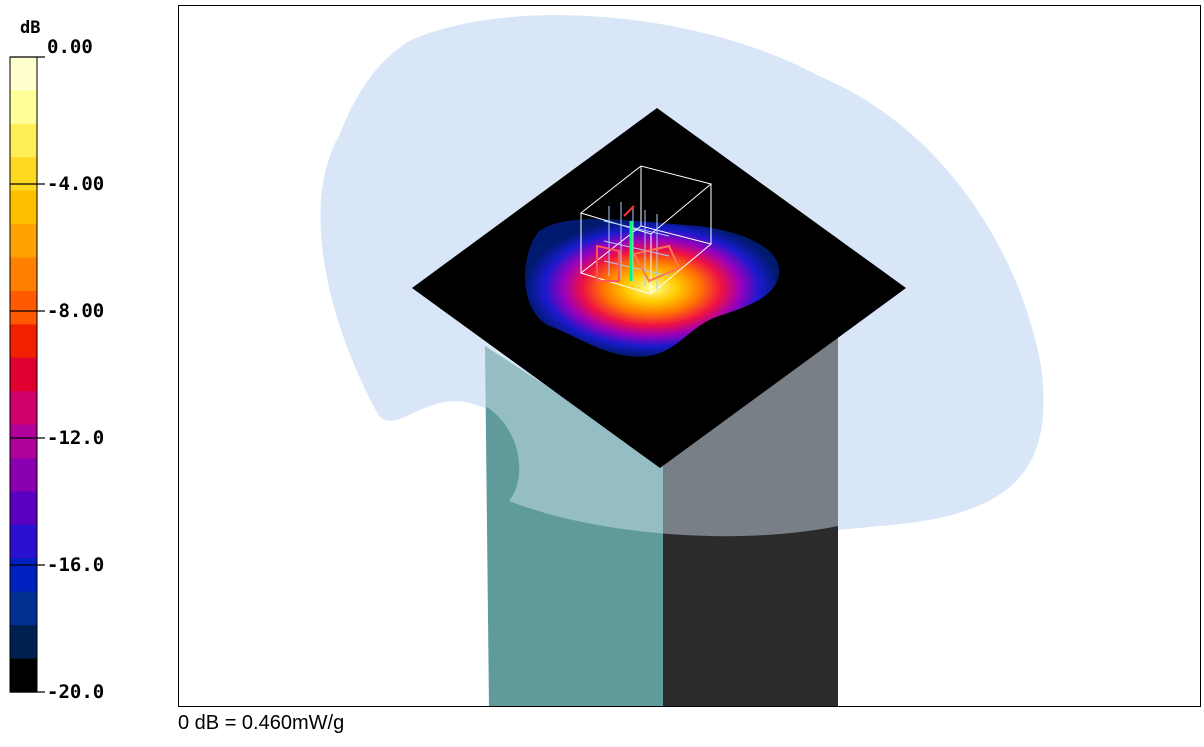 This screenshot has height=747, width=1204. What do you see at coordinates (75, 311) in the screenshot?
I see `colorbar-tick-label: -8.00` at bounding box center [75, 311].